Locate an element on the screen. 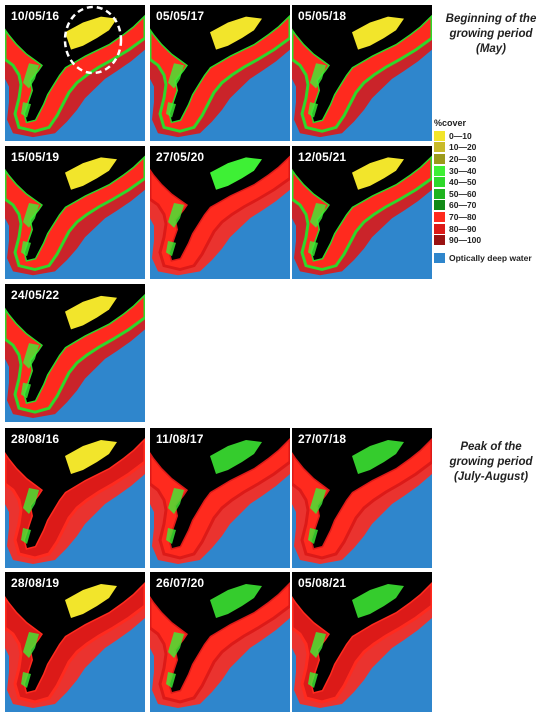 Image resolution: width=550 pixels, height=716 pixels. map-panel-peak-6: 05/08/21 is located at coordinates (362, 642).